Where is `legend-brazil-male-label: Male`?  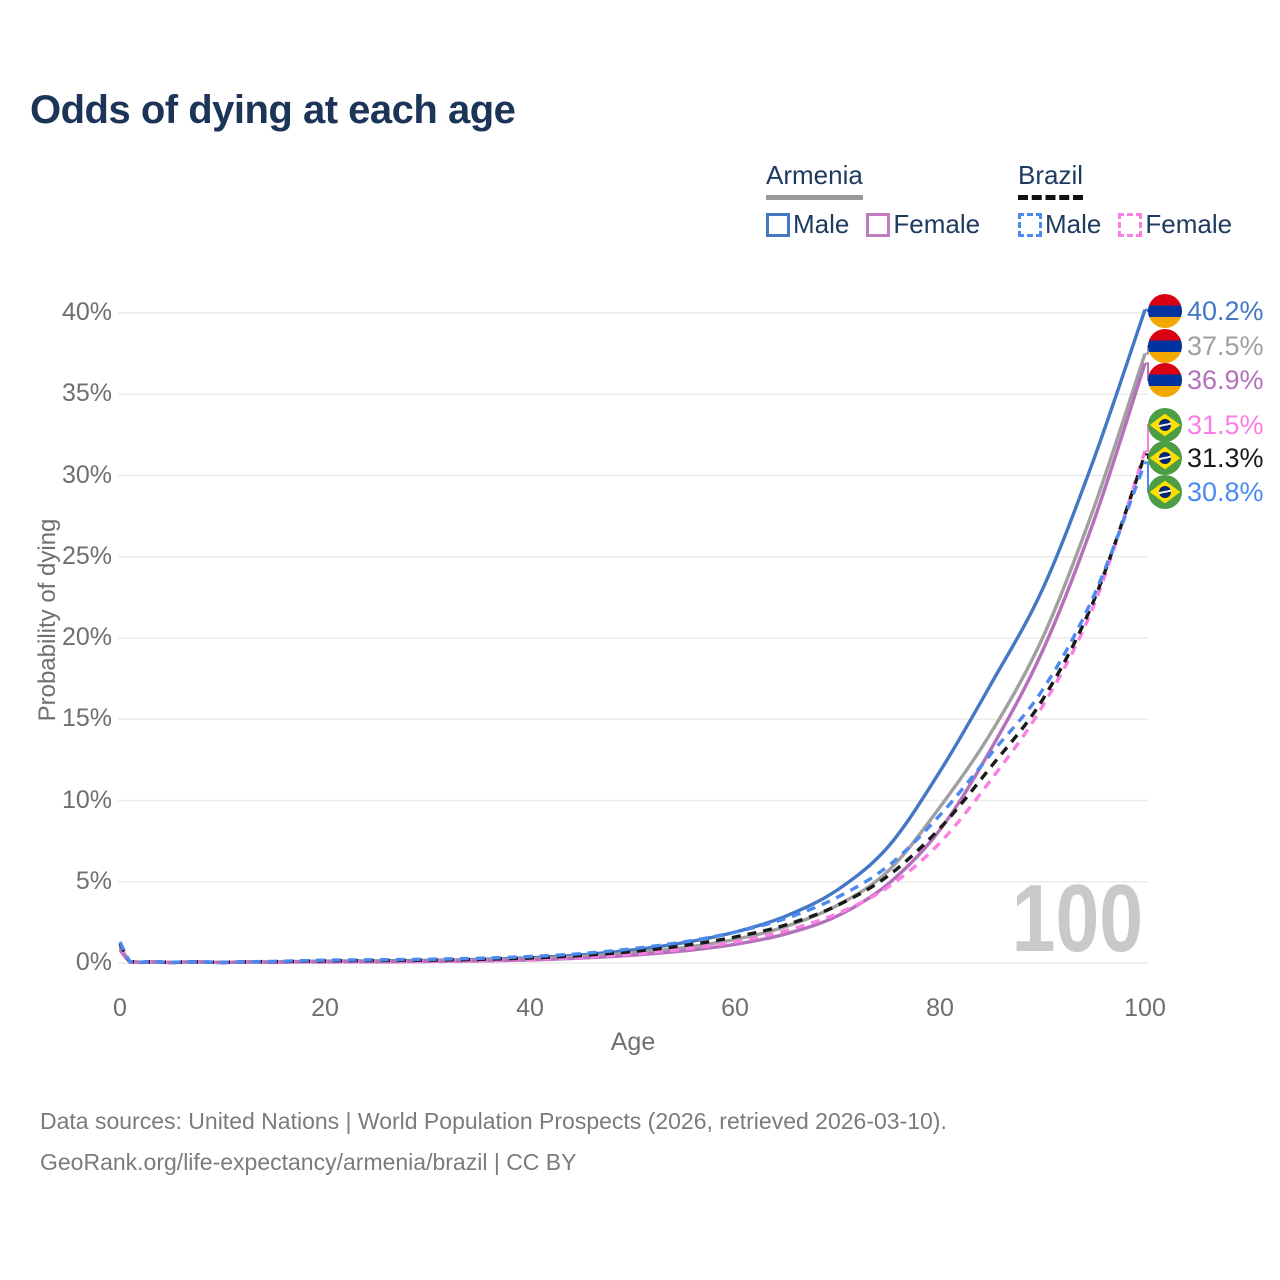
legend-brazil-male-label: Male is located at coordinates (1073, 224).